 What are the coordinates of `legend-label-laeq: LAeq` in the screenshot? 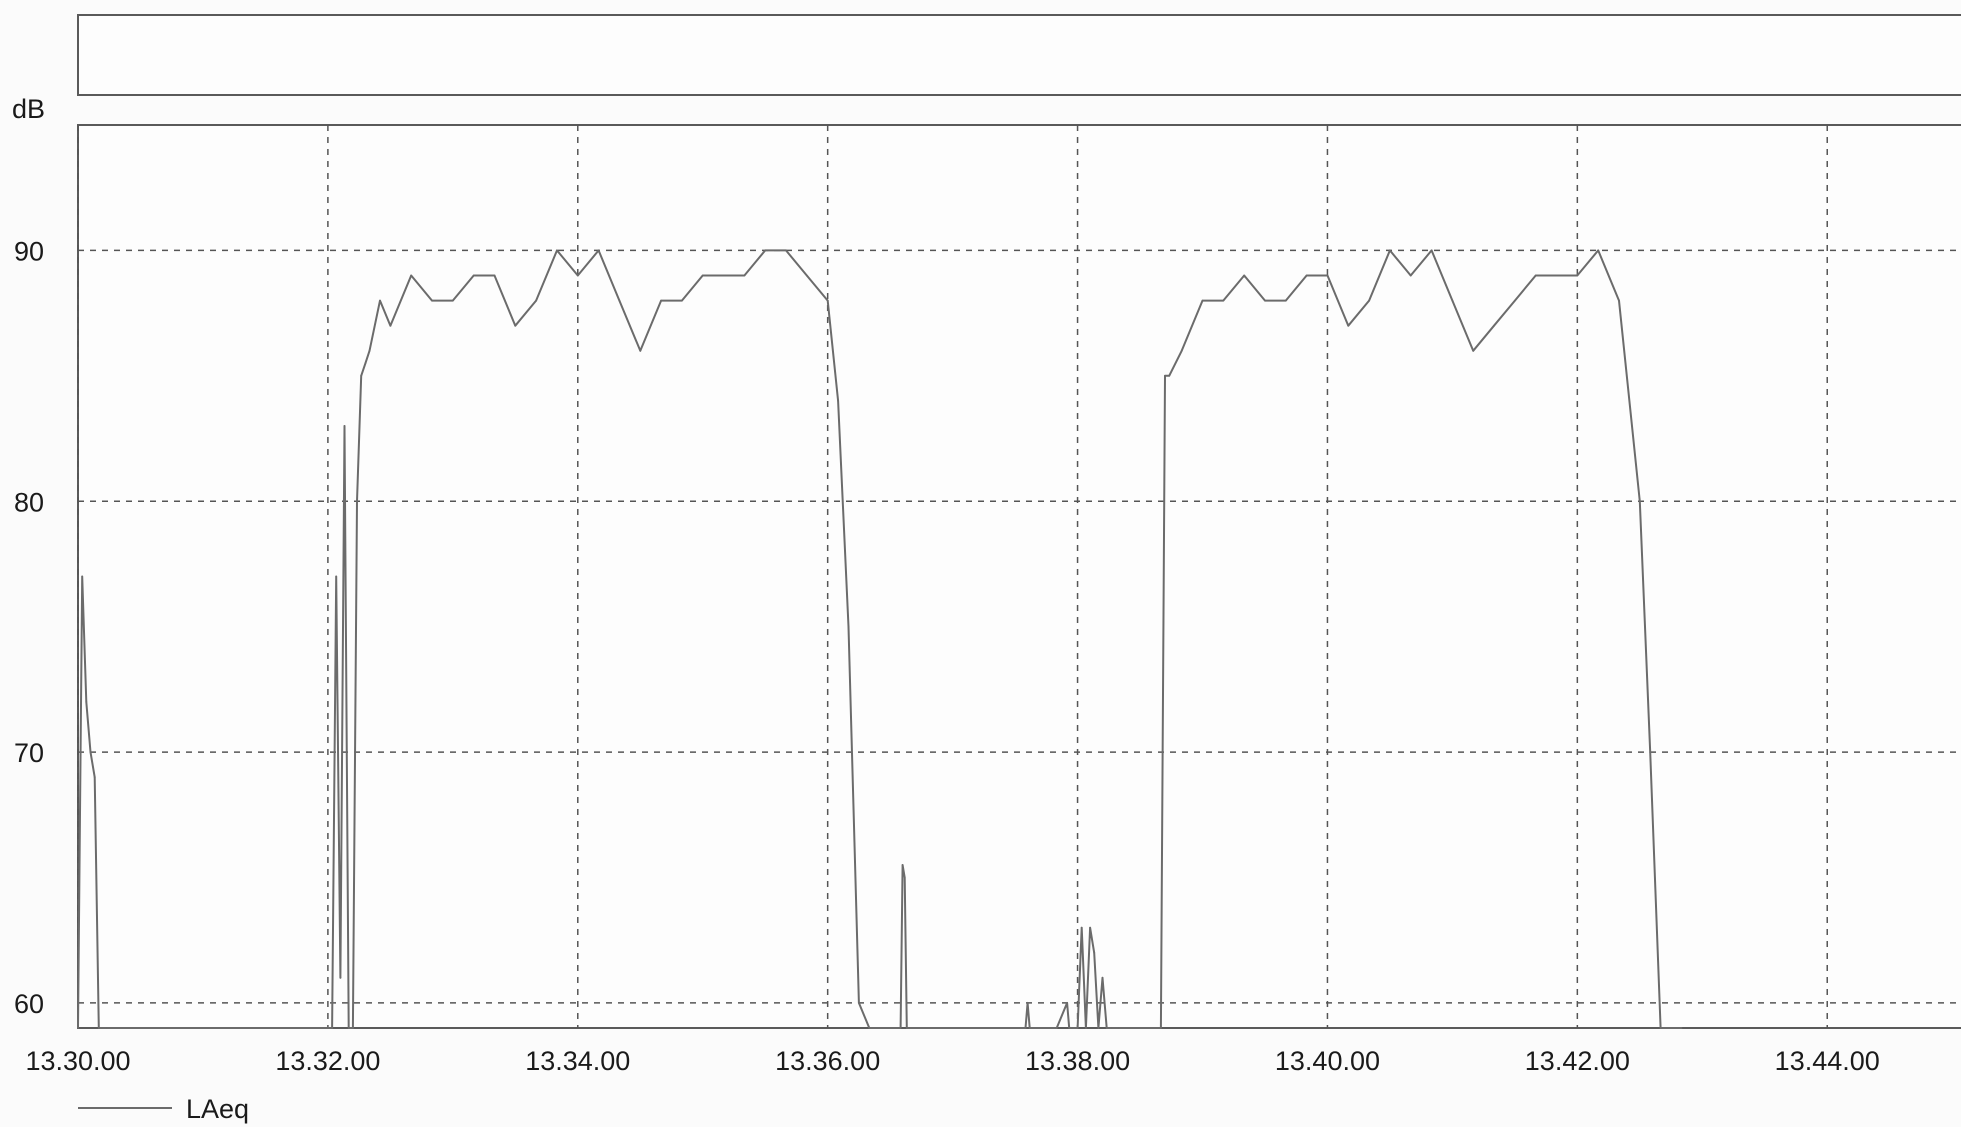 It's located at (217, 1109).